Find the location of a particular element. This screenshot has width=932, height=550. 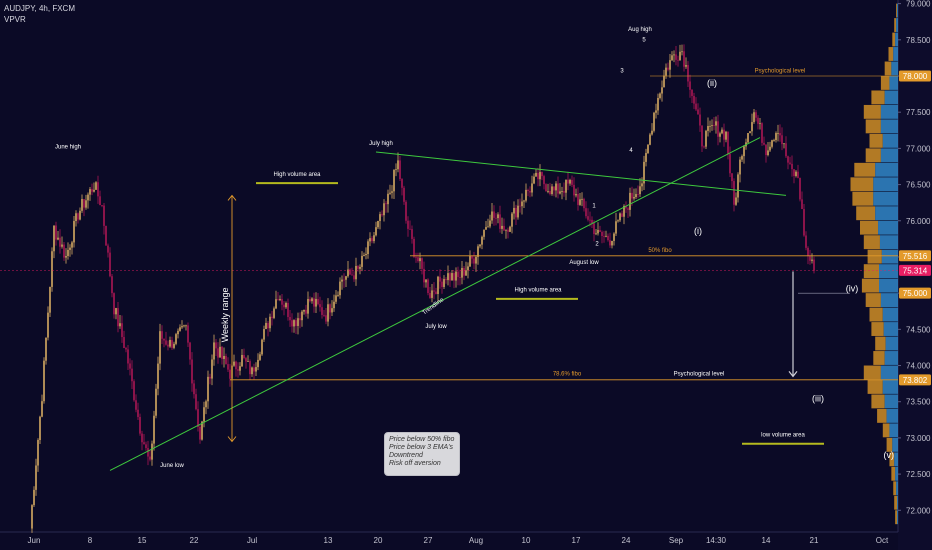

july-low-label: July low is located at coordinates (436, 327).